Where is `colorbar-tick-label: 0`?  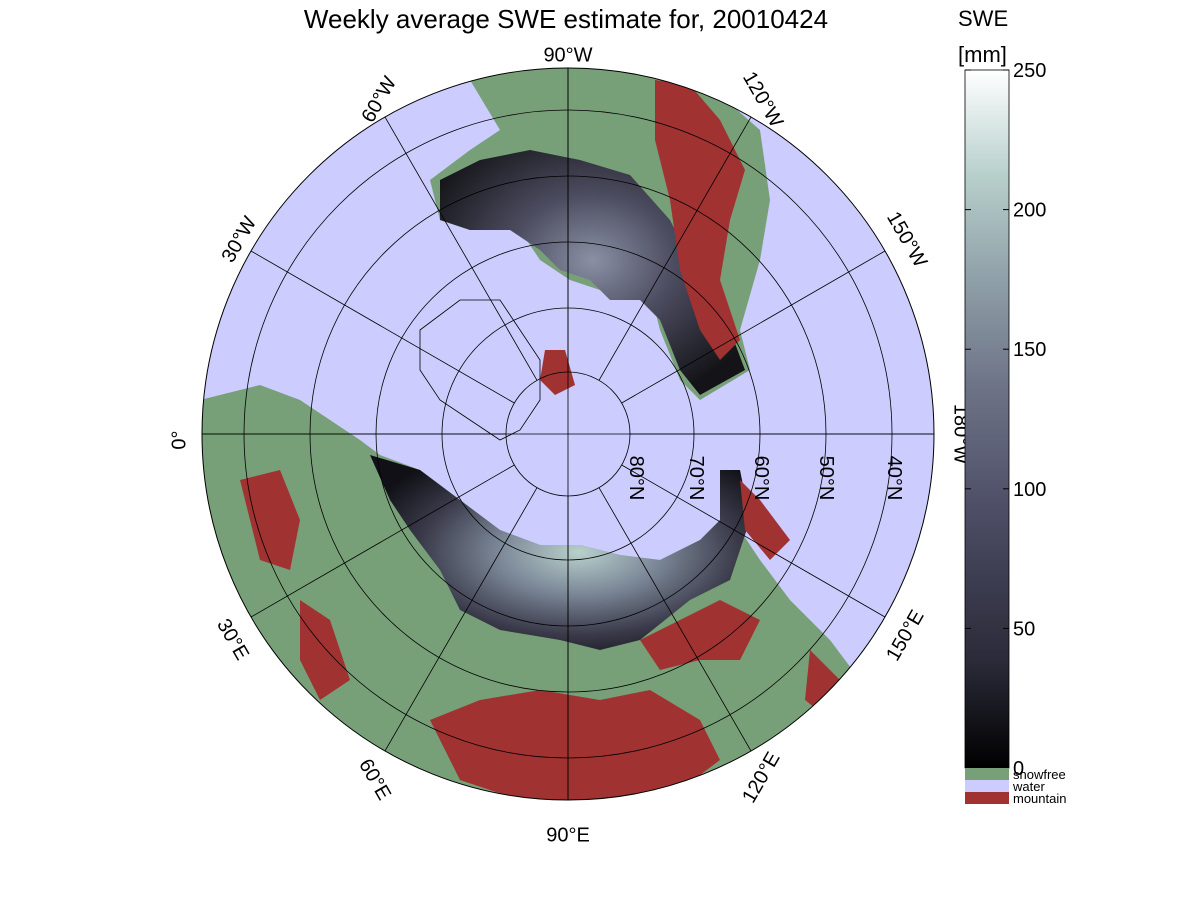 colorbar-tick-label: 0 is located at coordinates (1018, 769).